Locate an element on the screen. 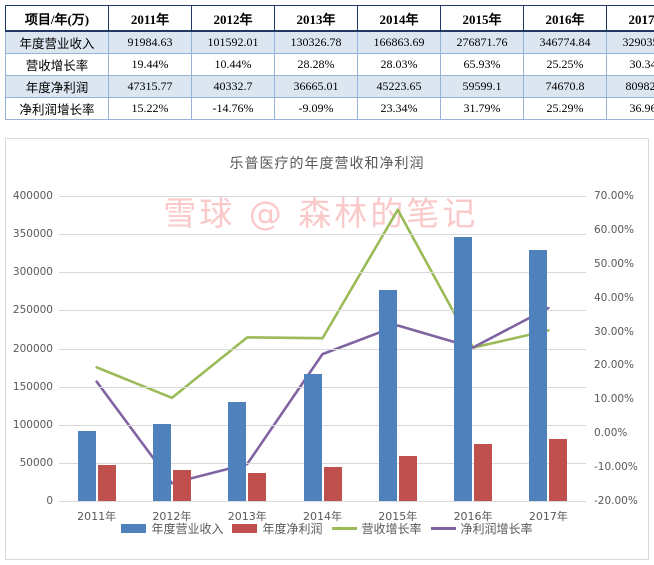  y-axis-right-tick-label: 70.00% is located at coordinates (614, 196).